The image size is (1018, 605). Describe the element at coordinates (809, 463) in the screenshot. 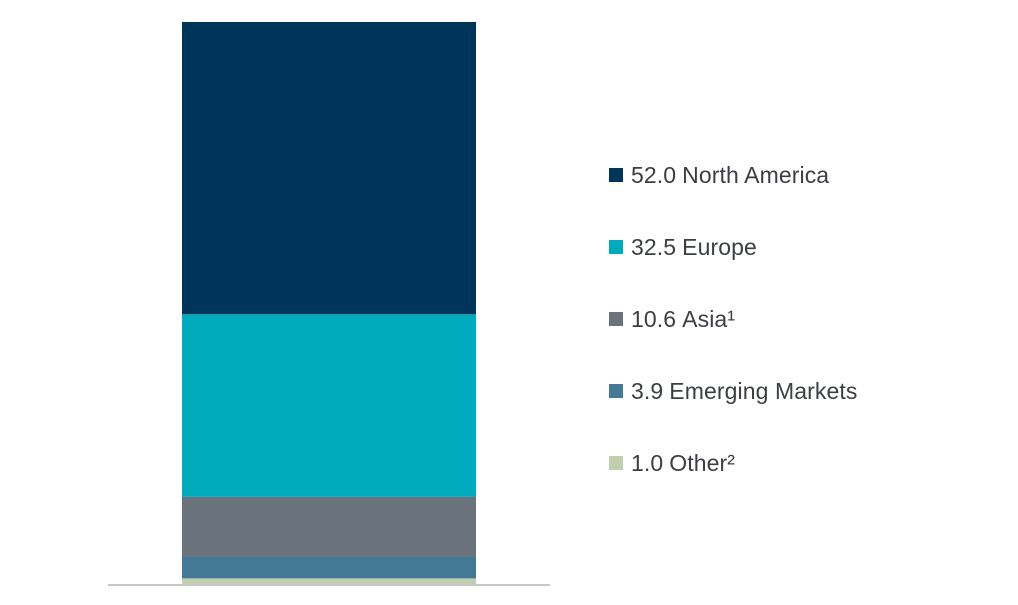

I see `legend-item: 1.0 Other²` at that location.